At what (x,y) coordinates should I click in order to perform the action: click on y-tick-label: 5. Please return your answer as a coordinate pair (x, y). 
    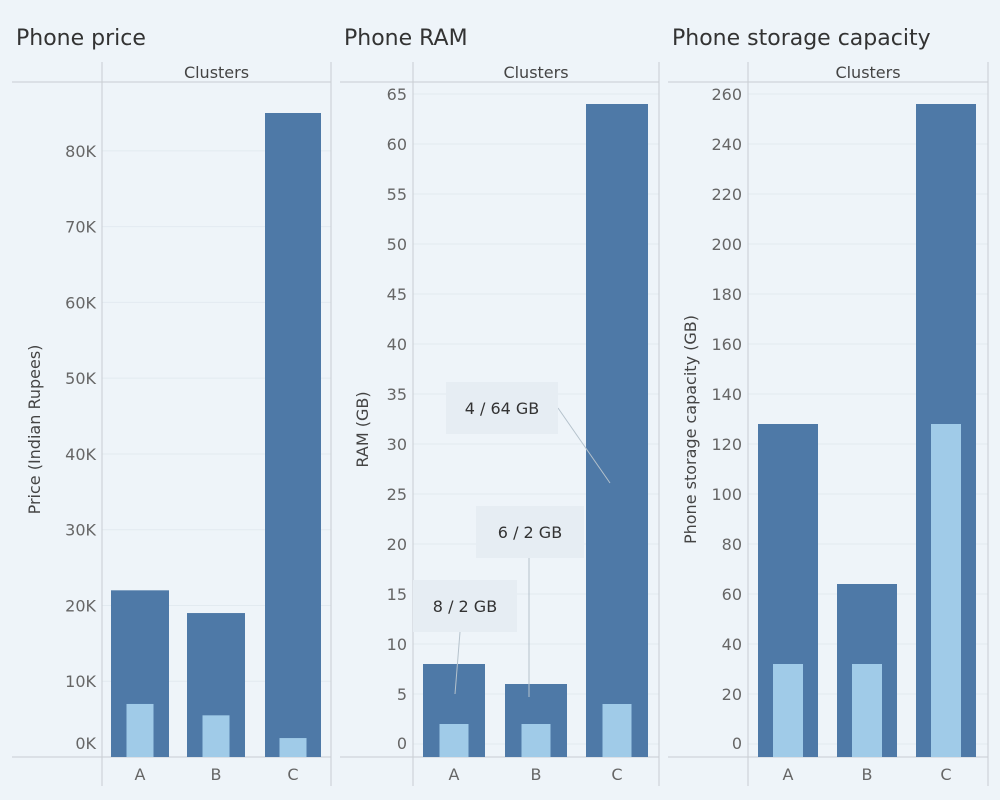
    Looking at the image, I should click on (402, 694).